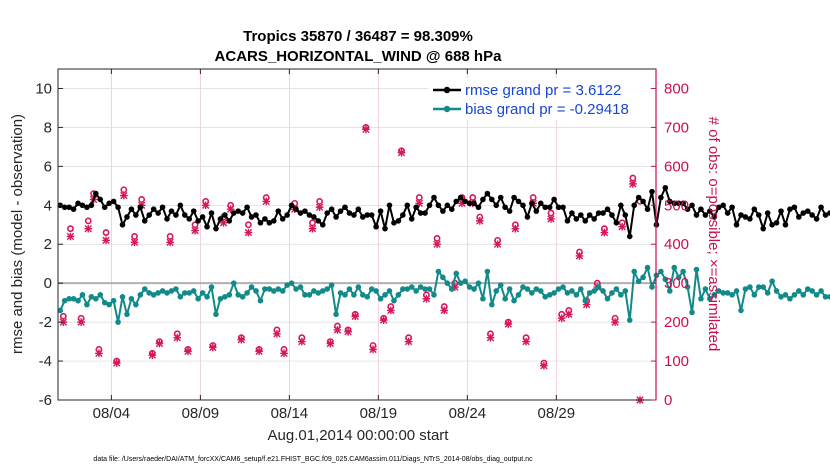 This screenshot has width=830, height=470. I want to click on y-right-tick-label: 700, so click(676, 127).